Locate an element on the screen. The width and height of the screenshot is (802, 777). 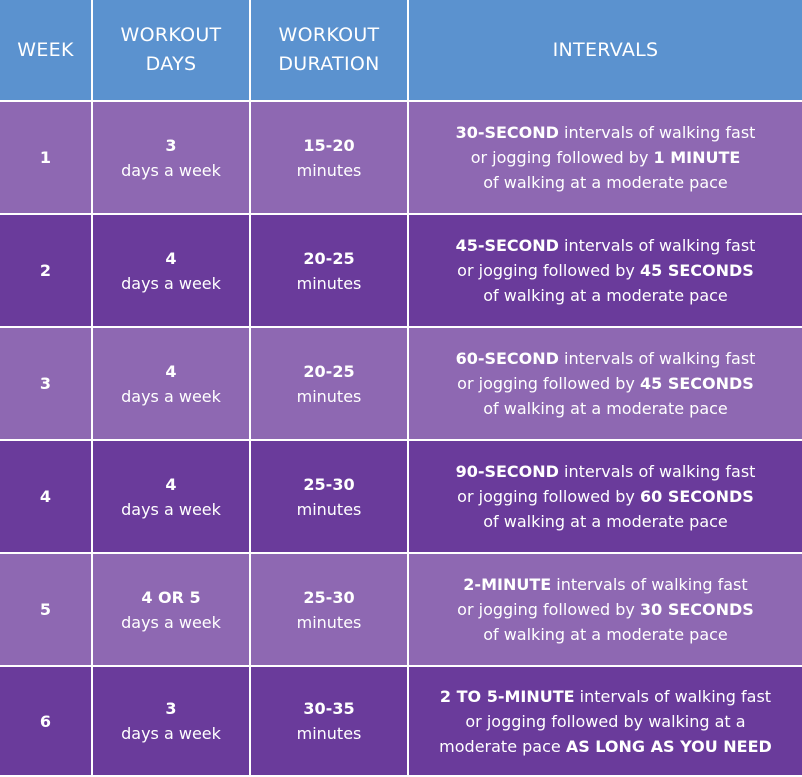
duration-value: 30-35 is located at coordinates (329, 708).